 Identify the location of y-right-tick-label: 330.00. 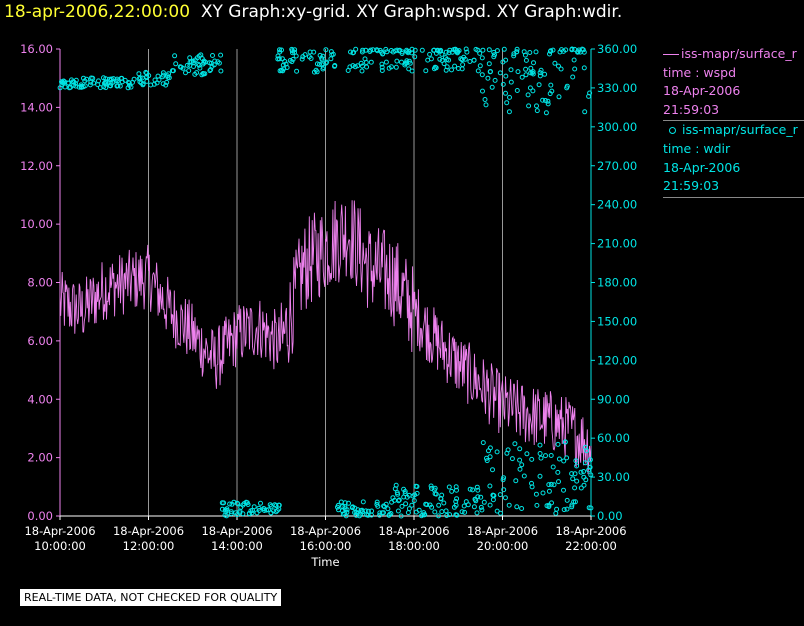
(617, 88).